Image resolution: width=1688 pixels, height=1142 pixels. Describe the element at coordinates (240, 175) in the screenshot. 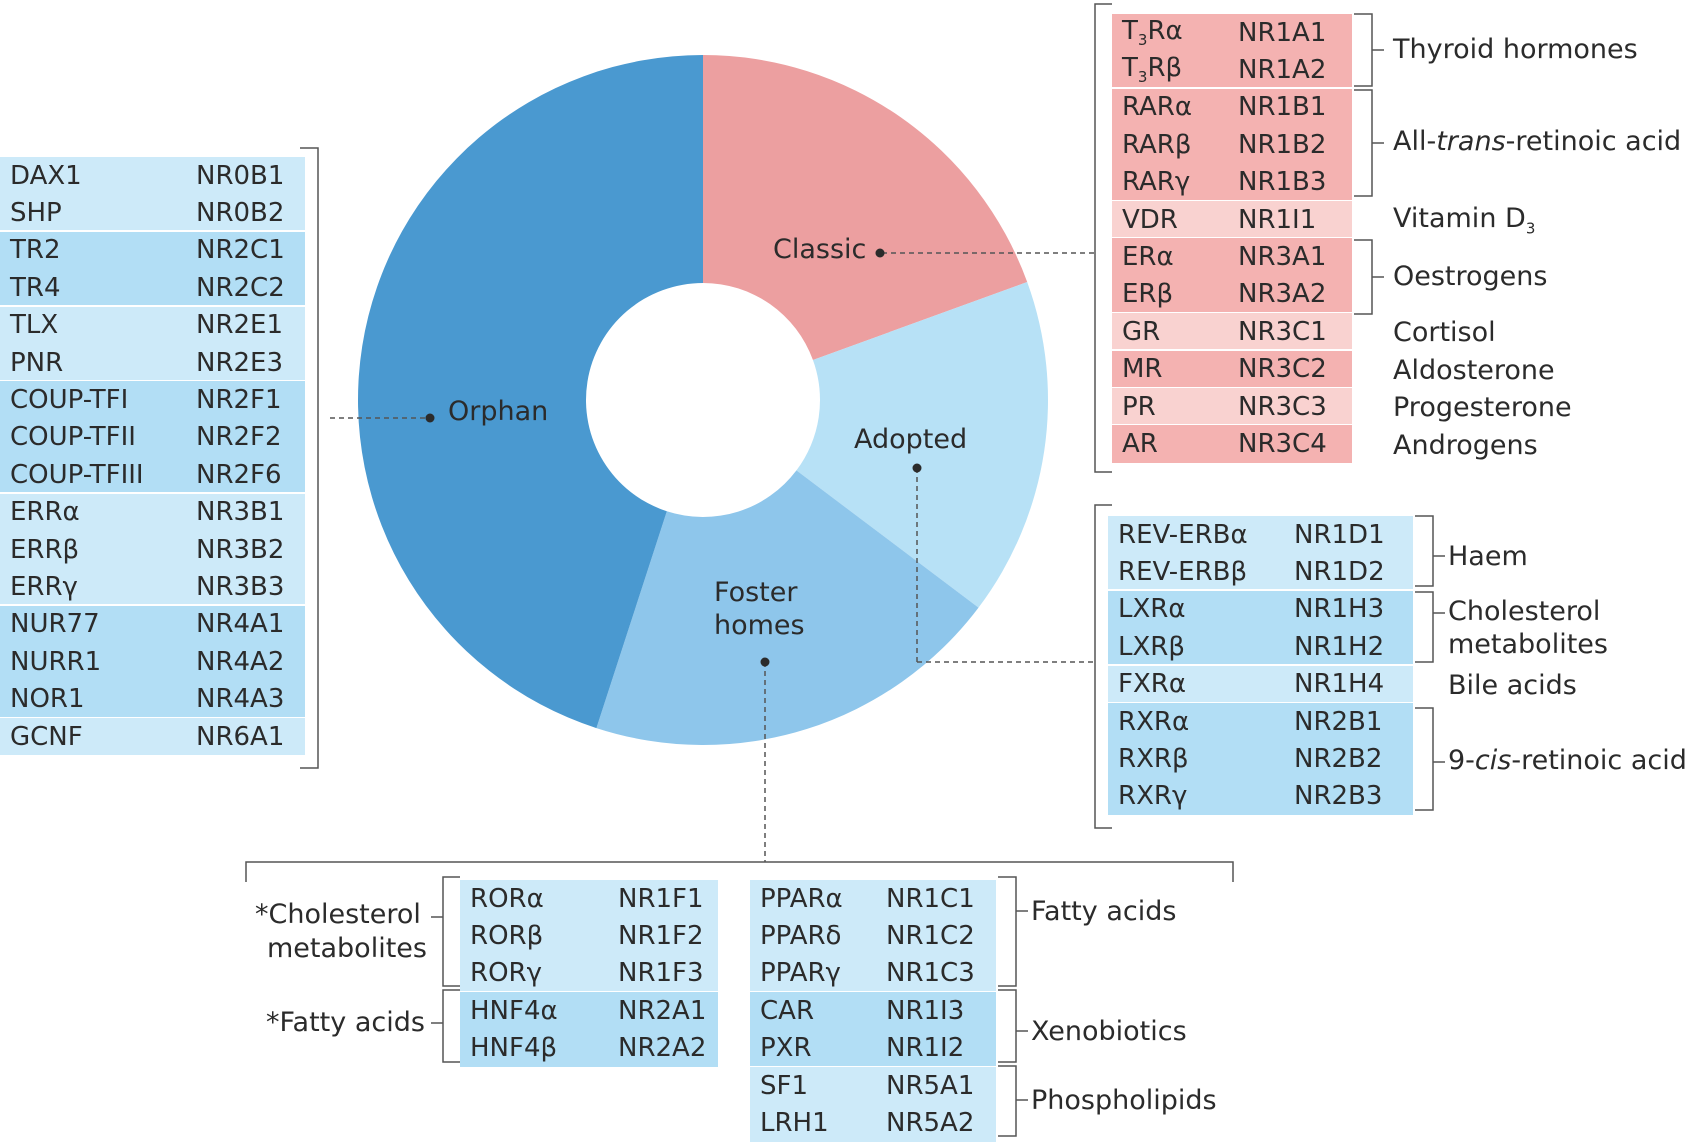

I see `receptor-code: NR0B1` at that location.